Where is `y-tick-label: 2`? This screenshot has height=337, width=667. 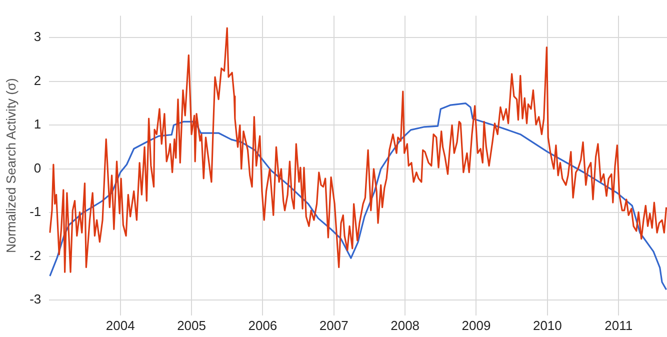
y-tick-label: 2 is located at coordinates (38, 80).